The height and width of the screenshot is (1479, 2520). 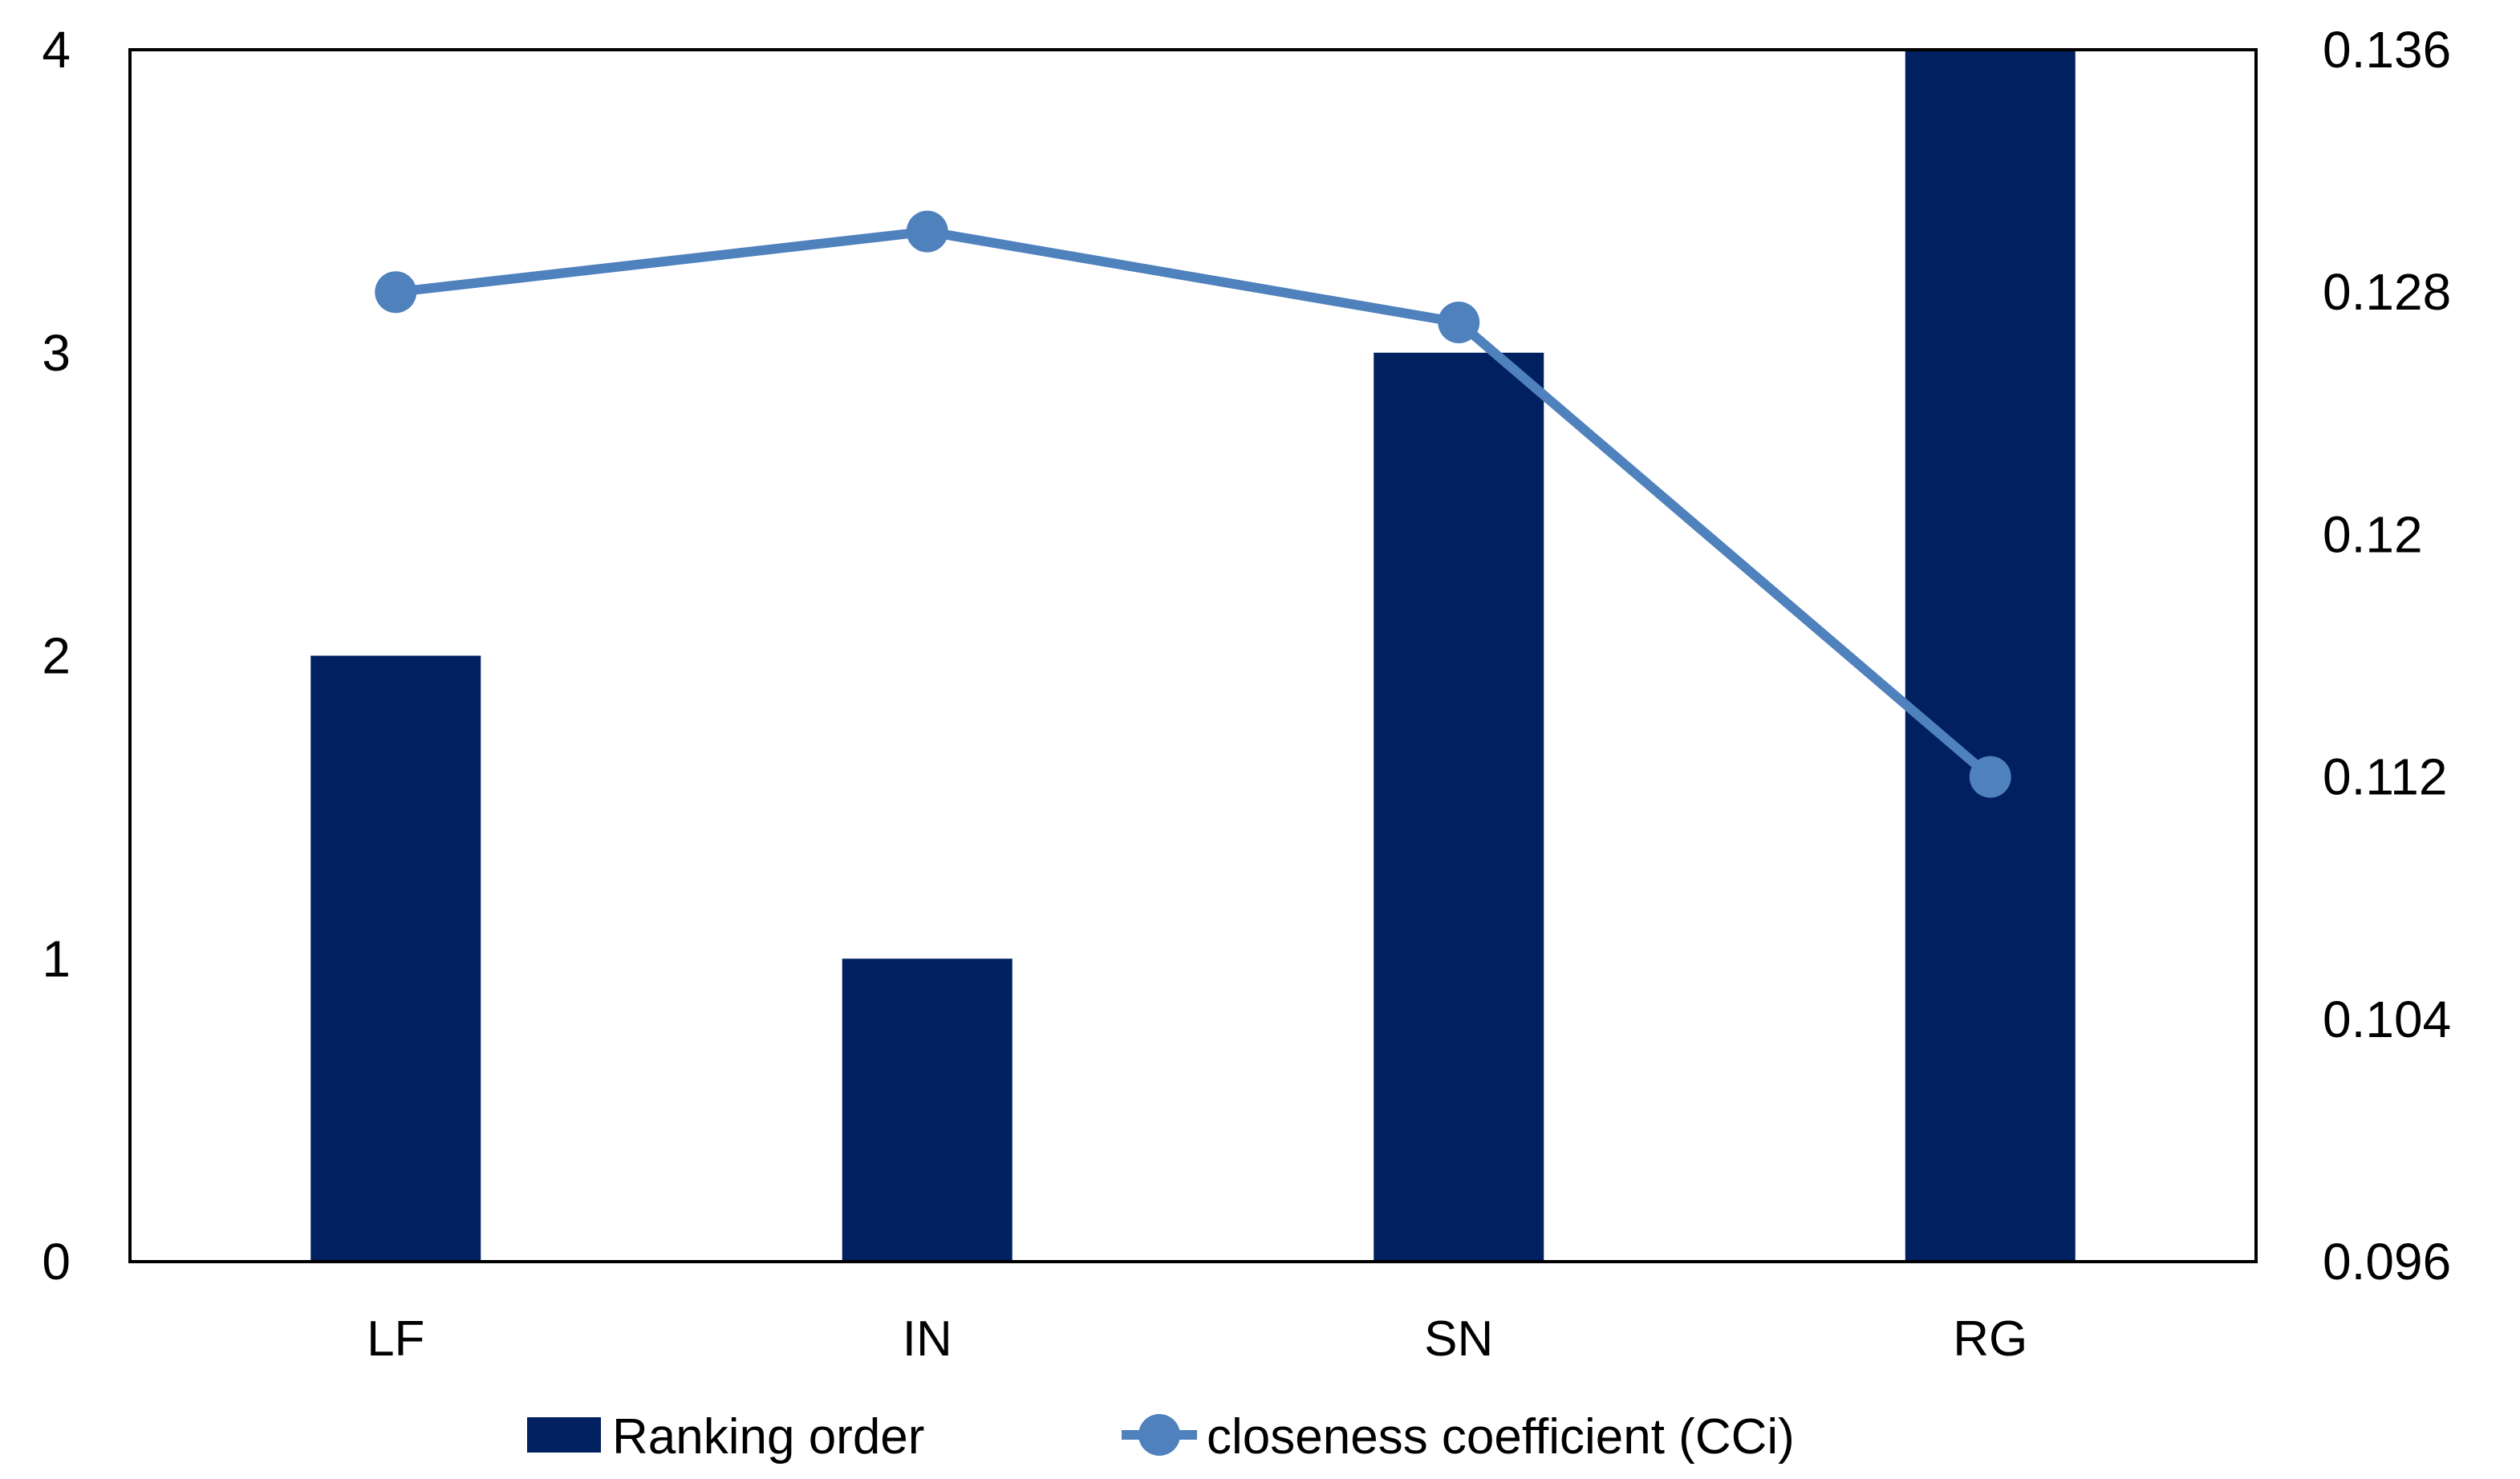 I want to click on legend-line-marker-point, so click(x=1159, y=1435).